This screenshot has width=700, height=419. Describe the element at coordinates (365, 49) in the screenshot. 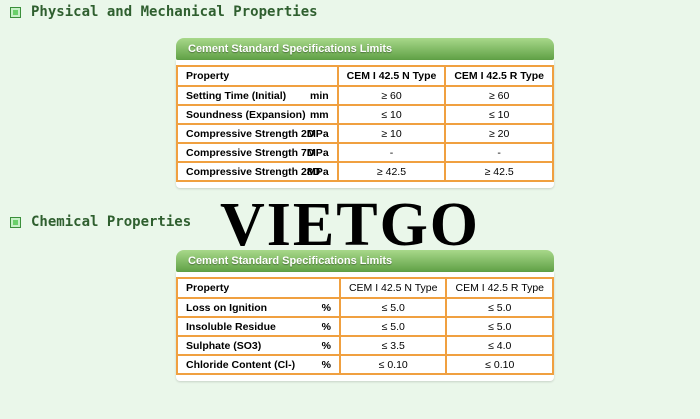

I see `physical-panel-header: Cement Standard Specifications Limits` at that location.